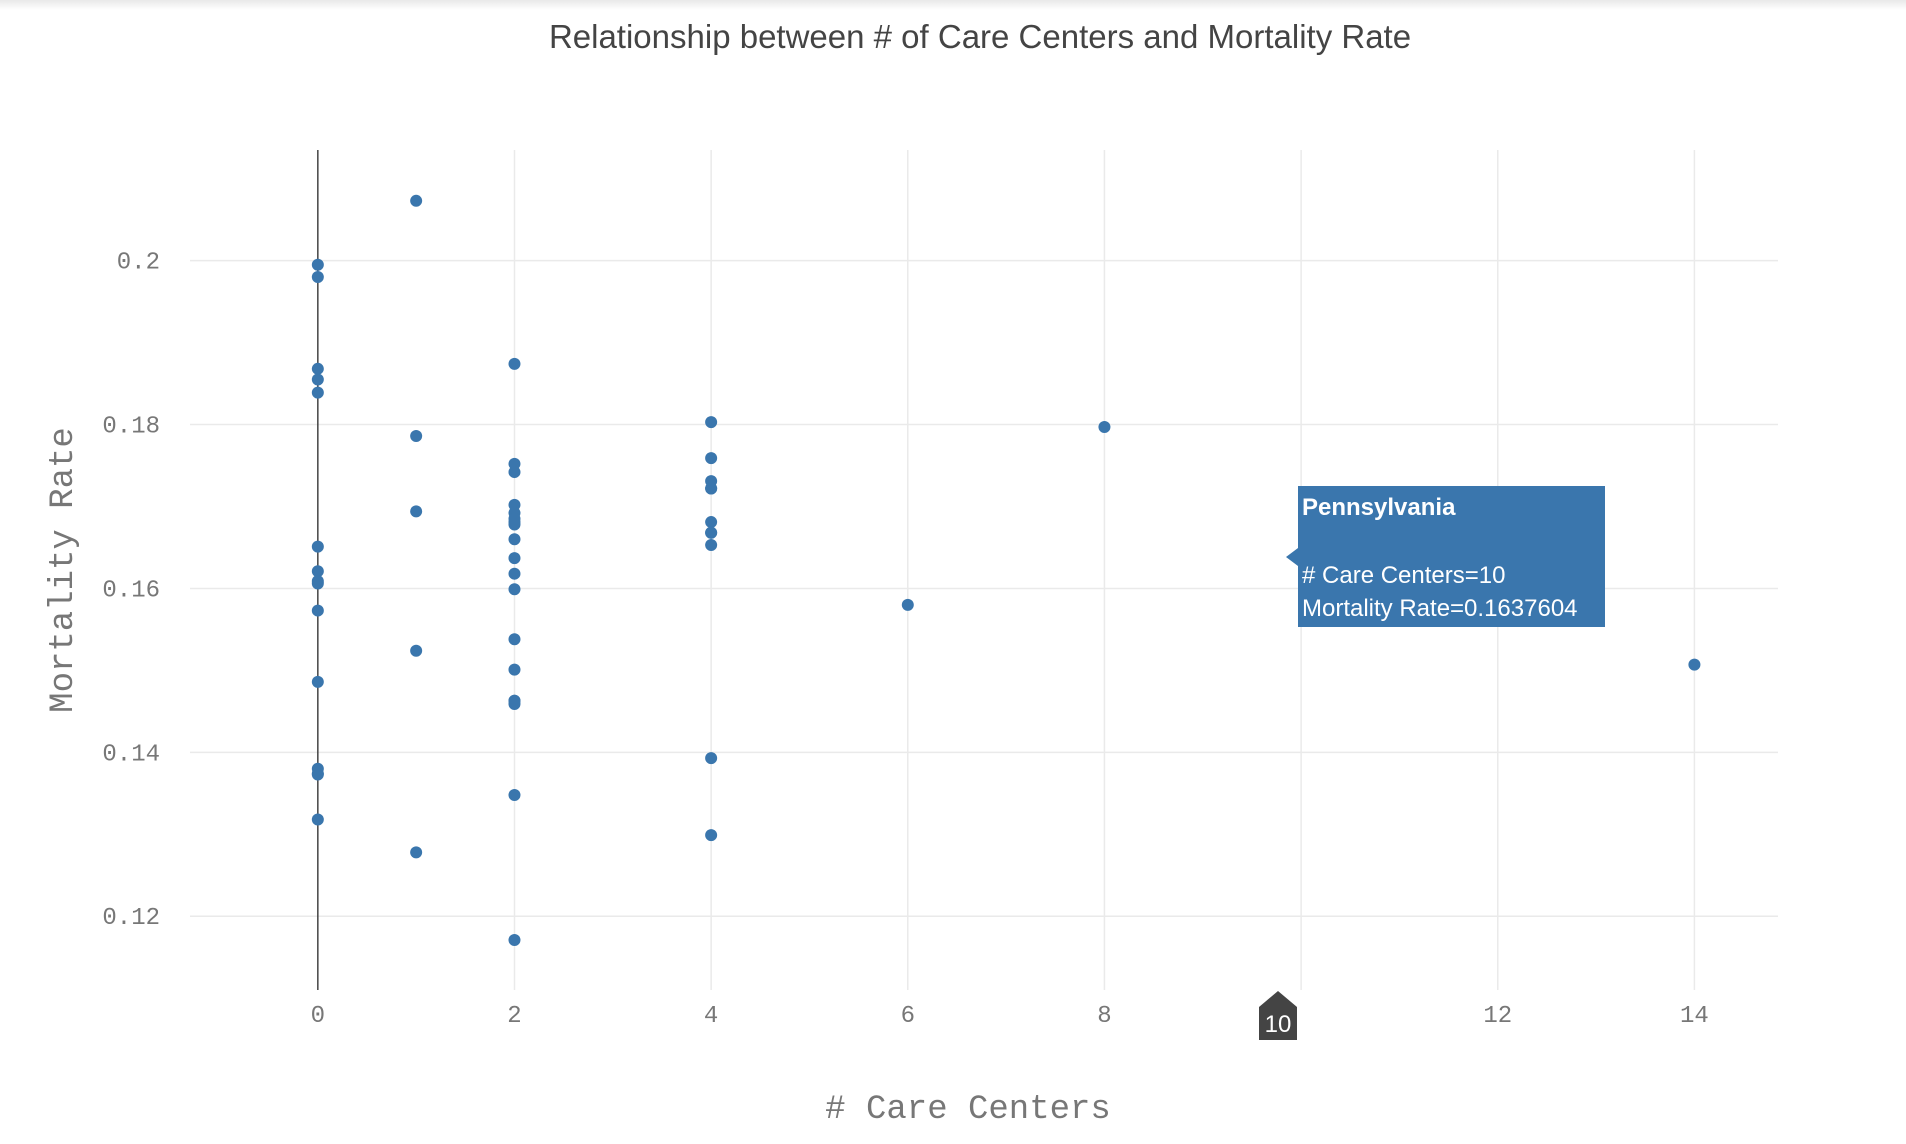 The width and height of the screenshot is (1906, 1144). What do you see at coordinates (1403, 575) in the screenshot?
I see `tooltip-line-care-centers: # Care Centers=10` at bounding box center [1403, 575].